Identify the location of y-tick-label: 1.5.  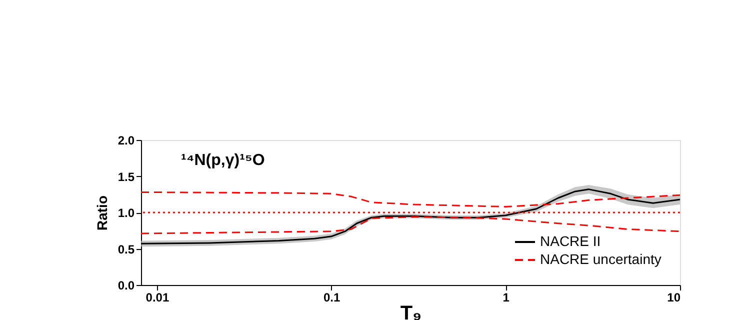
(126, 177).